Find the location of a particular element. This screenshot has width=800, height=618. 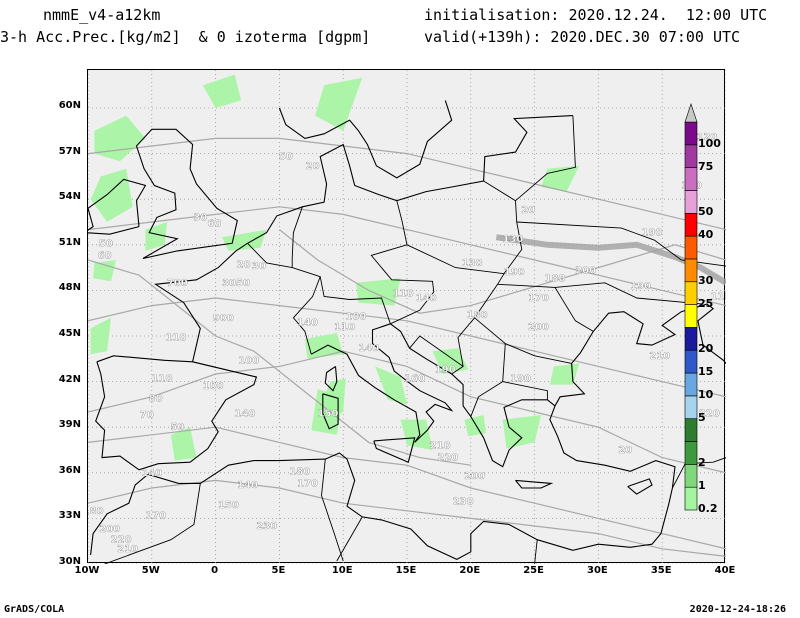

colorbar-tick-label: 25 is located at coordinates (706, 303).